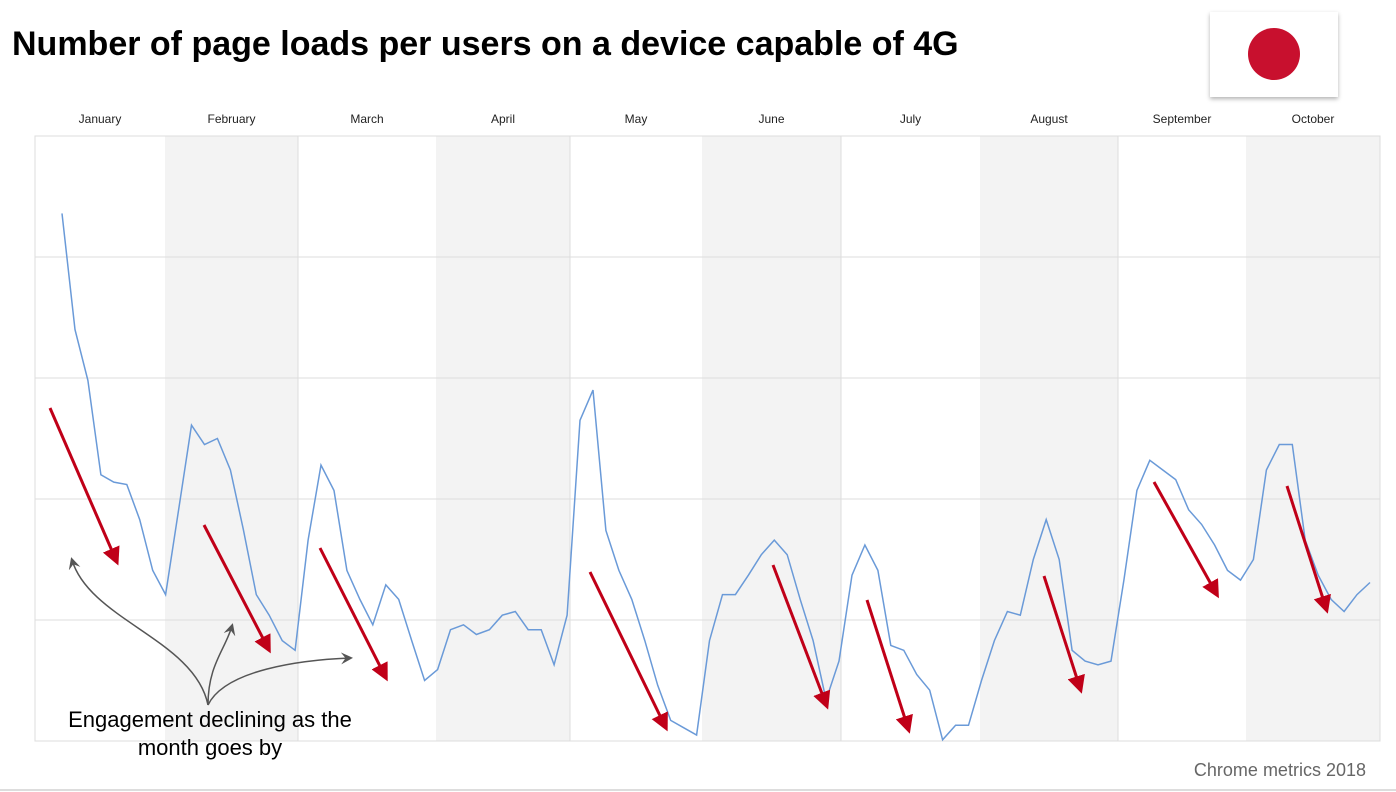  I want to click on flag, so click(1274, 54).